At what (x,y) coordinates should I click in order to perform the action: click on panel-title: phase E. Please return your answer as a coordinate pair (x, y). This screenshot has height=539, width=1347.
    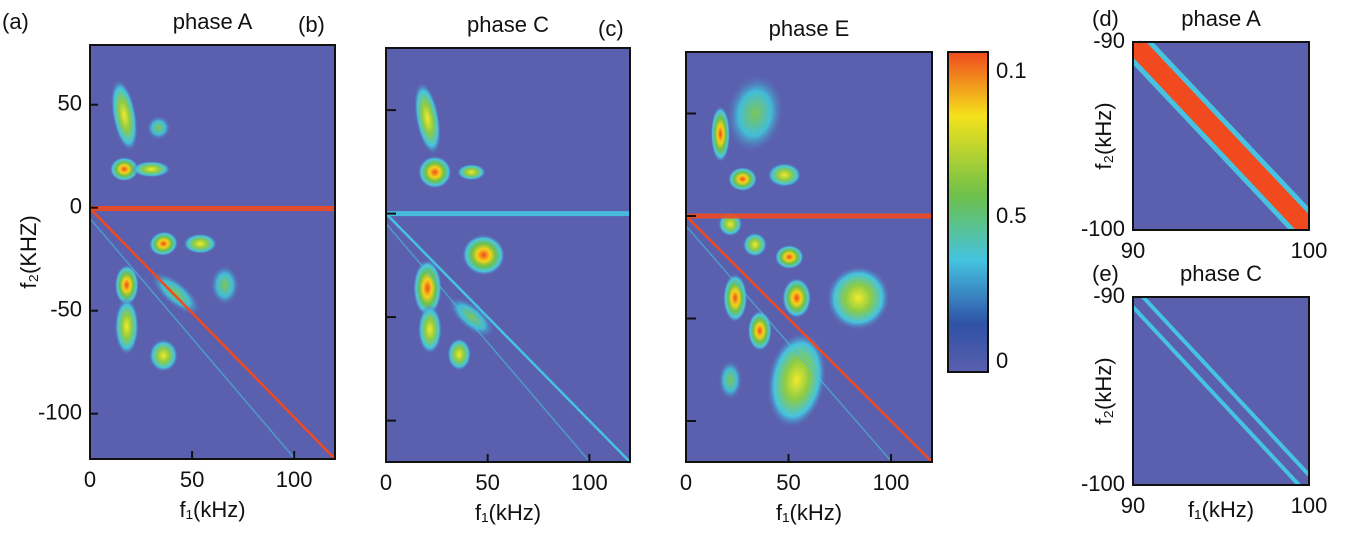
    Looking at the image, I should click on (809, 28).